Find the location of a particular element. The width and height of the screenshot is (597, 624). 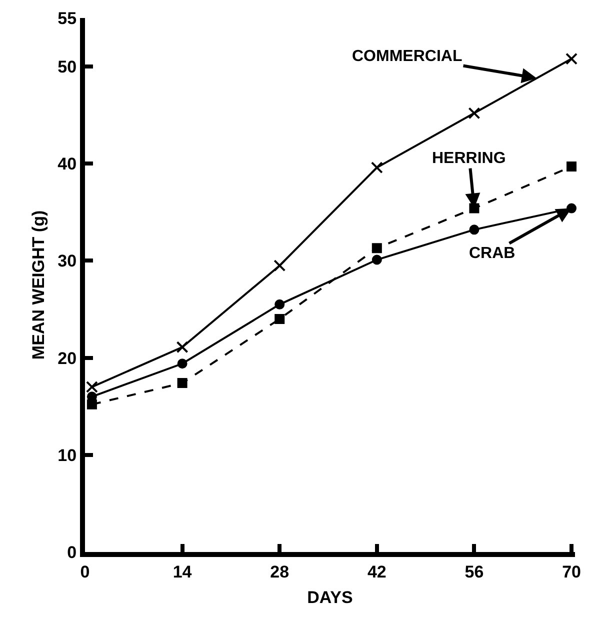

x-tick-label: 14 is located at coordinates (182, 572).